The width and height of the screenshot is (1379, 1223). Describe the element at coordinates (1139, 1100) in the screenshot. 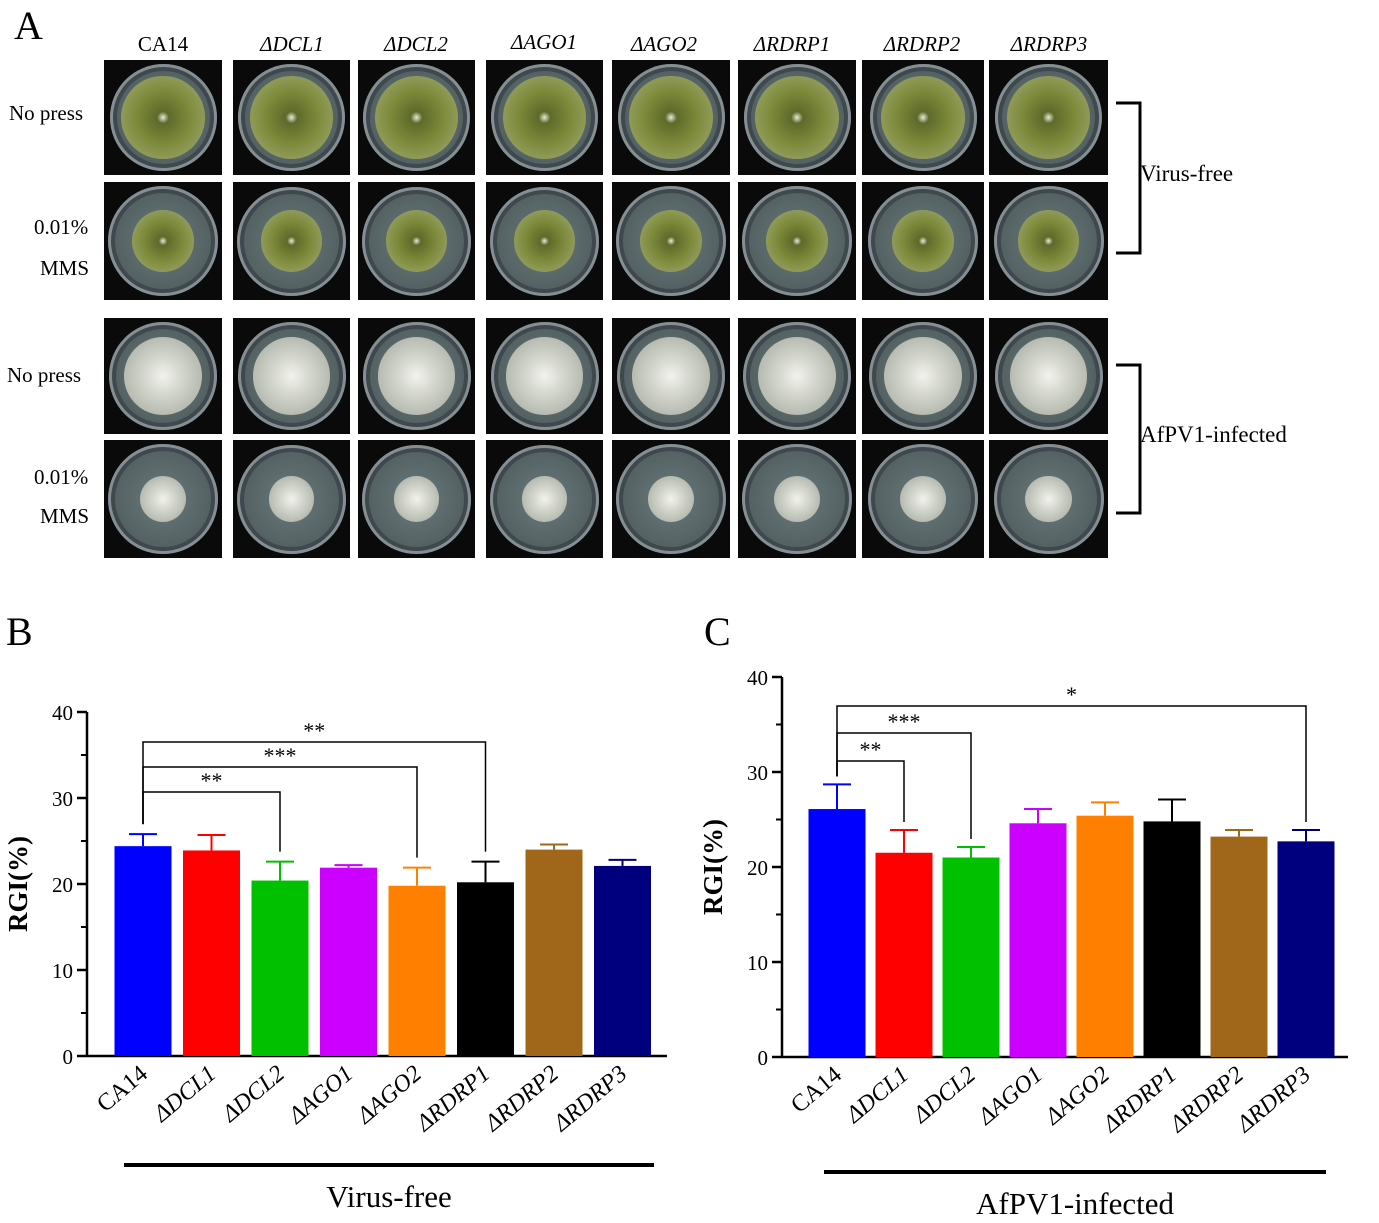

I see `x-tick-label: ΔRDRP1` at that location.